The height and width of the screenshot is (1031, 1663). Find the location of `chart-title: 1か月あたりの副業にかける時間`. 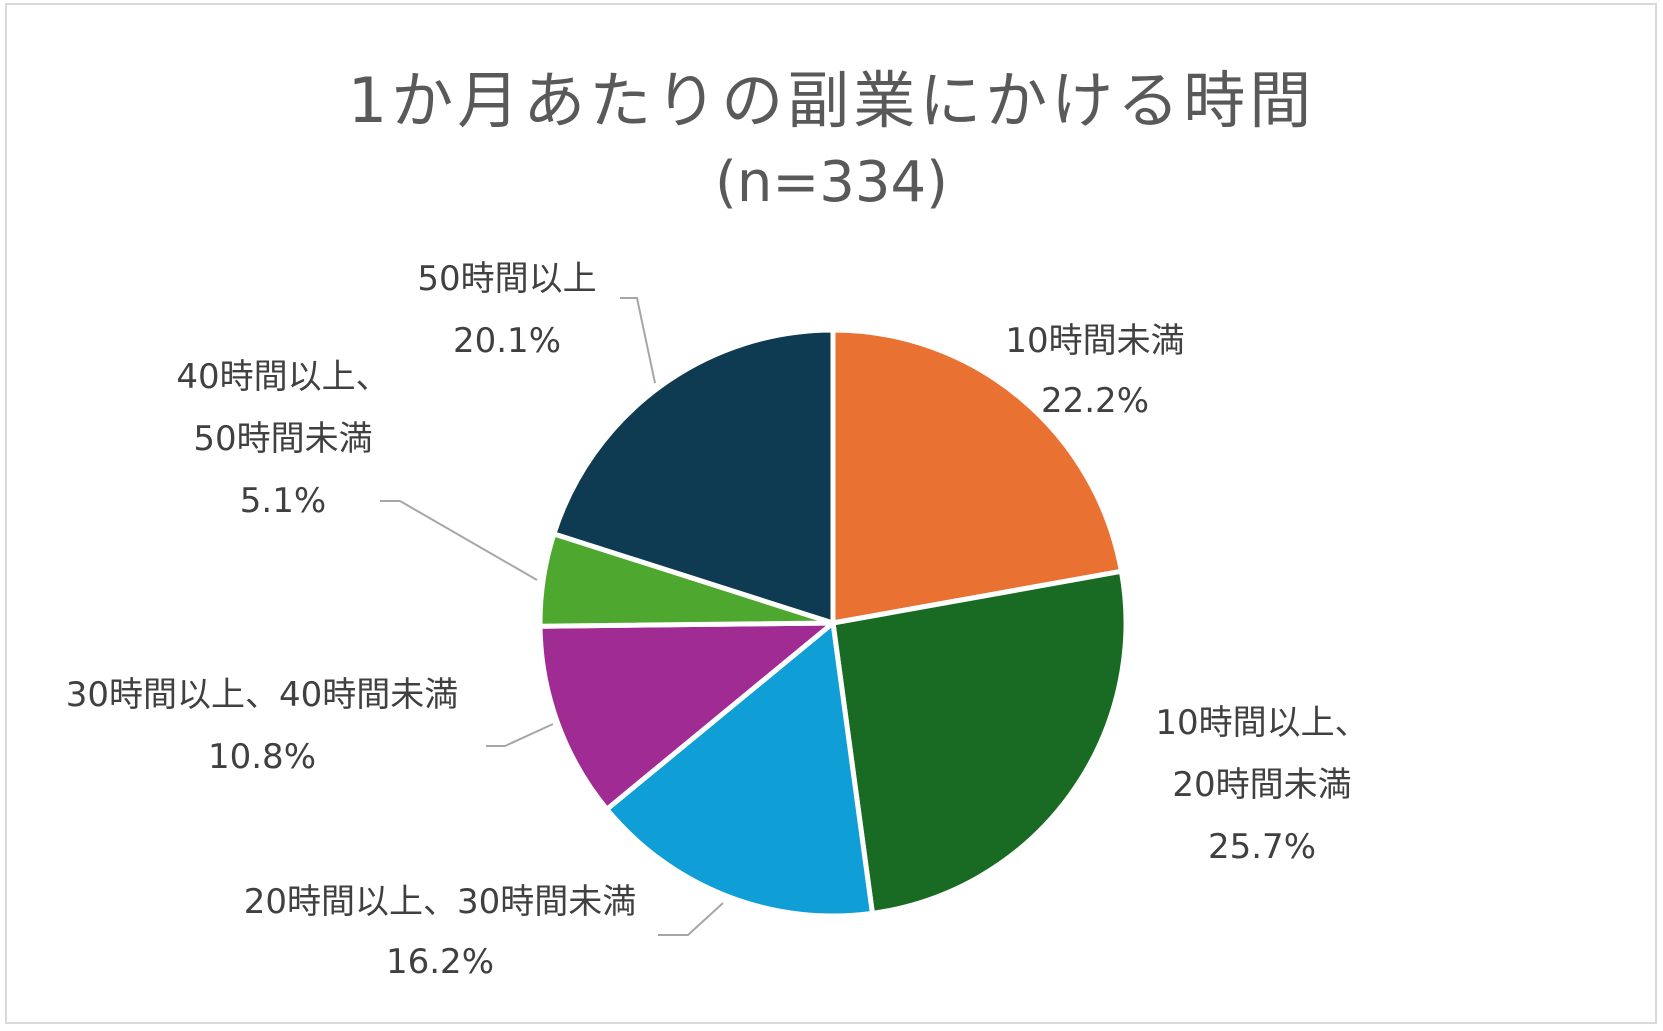

chart-title: 1か月あたりの副業にかける時間 is located at coordinates (831, 100).